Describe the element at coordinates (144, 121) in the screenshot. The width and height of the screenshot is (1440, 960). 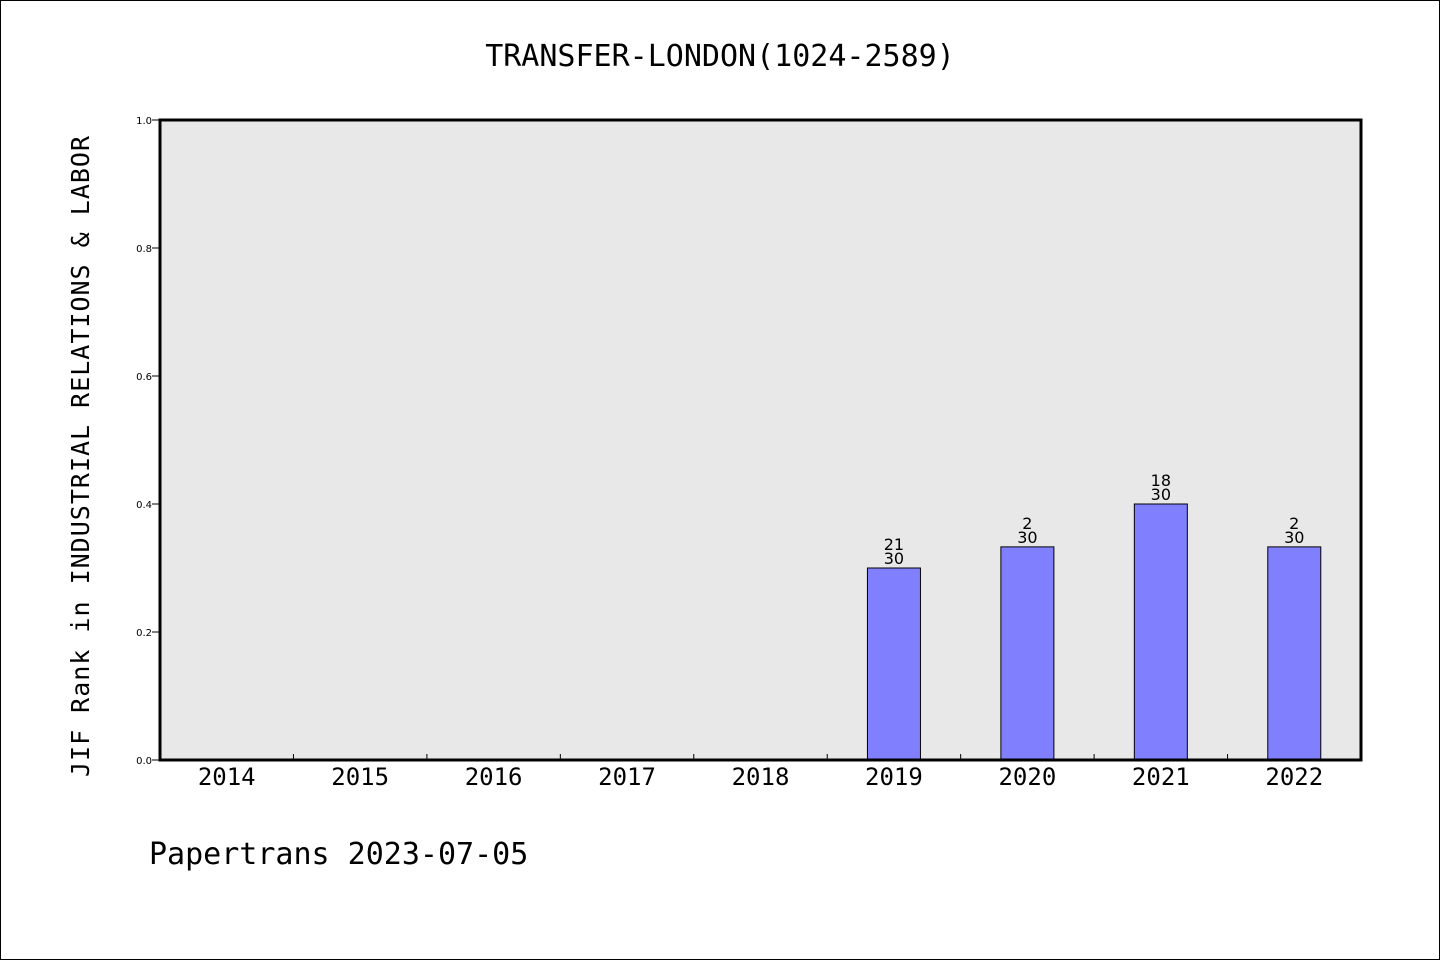
I see `y-tick-label: 1.0` at that location.